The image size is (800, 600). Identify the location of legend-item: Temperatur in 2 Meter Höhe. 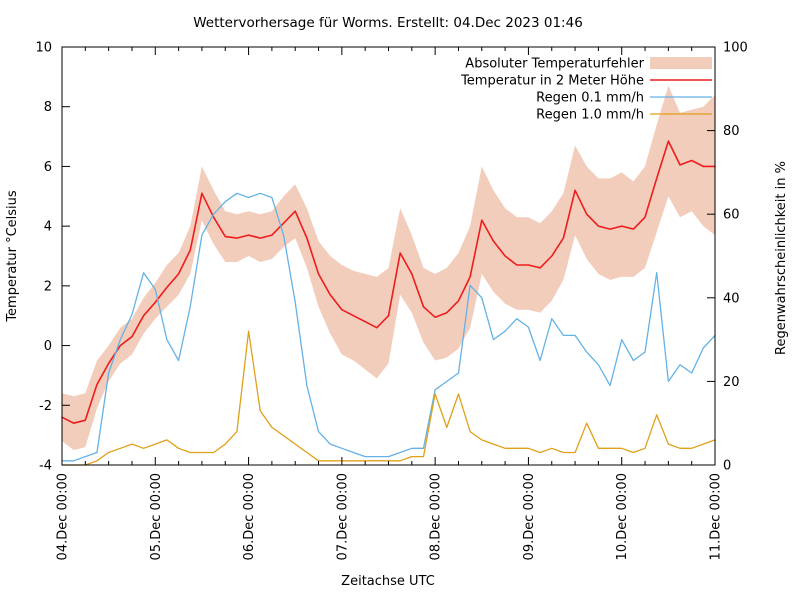
(586, 81).